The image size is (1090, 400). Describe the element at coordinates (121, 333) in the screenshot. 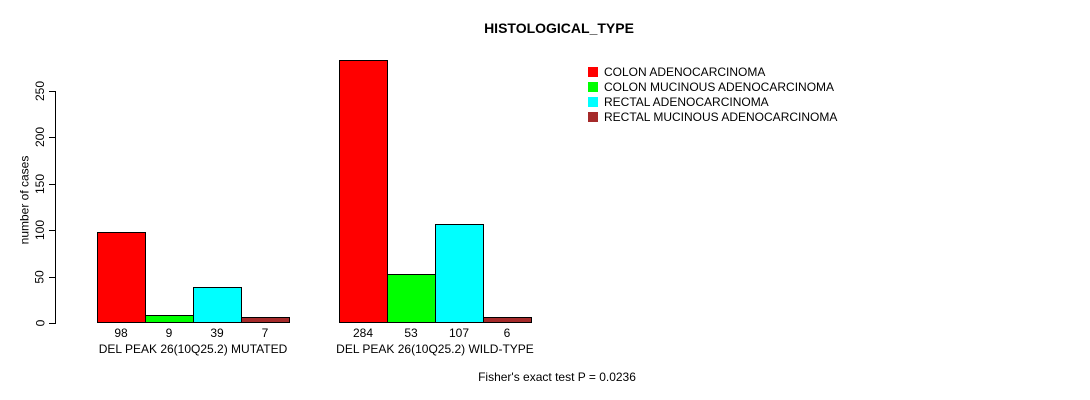

I see `bar-value-label: 98` at that location.